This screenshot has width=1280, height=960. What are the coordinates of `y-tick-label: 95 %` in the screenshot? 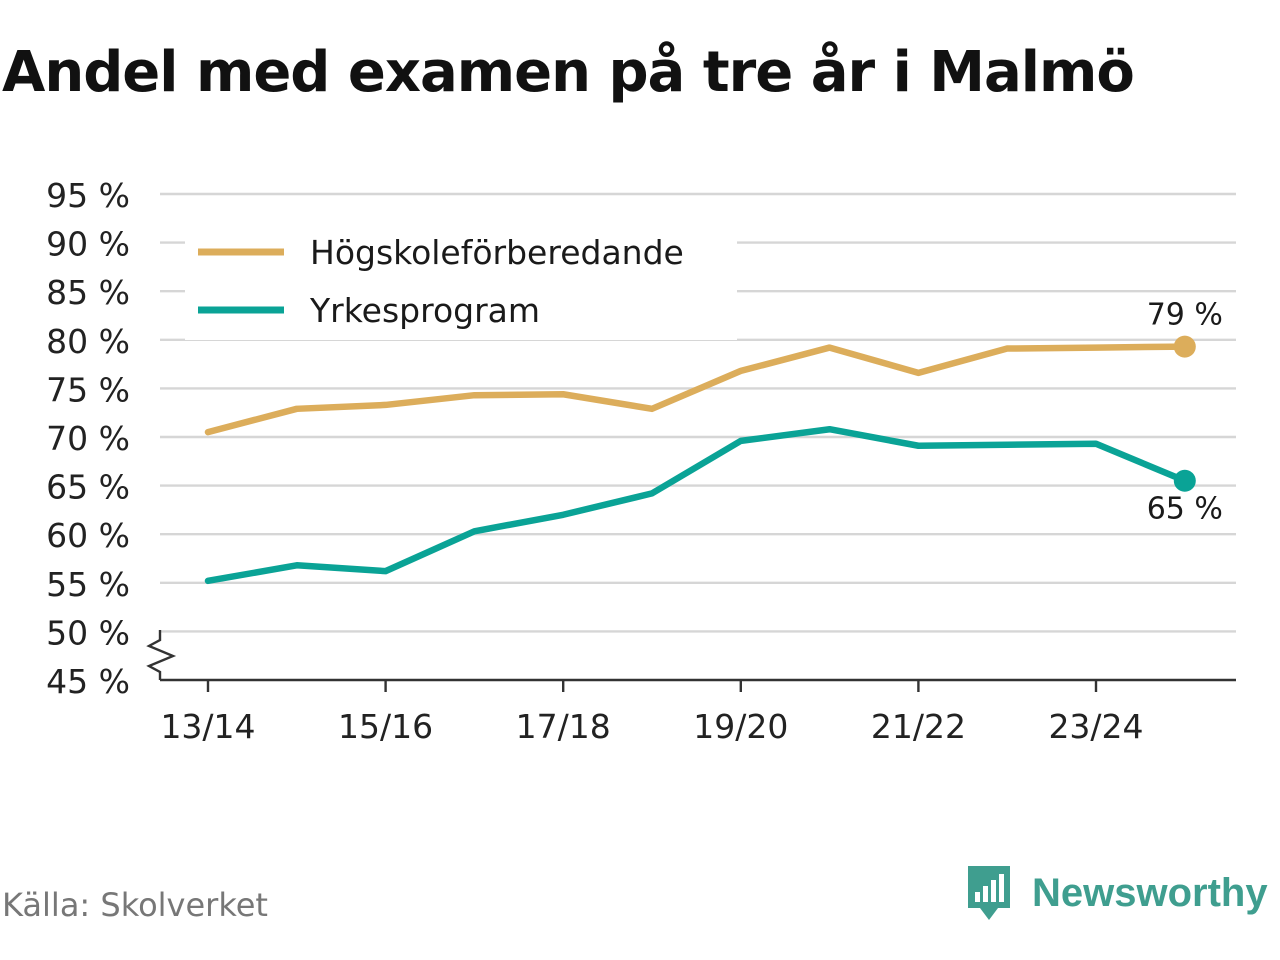 It's located at (88, 195).